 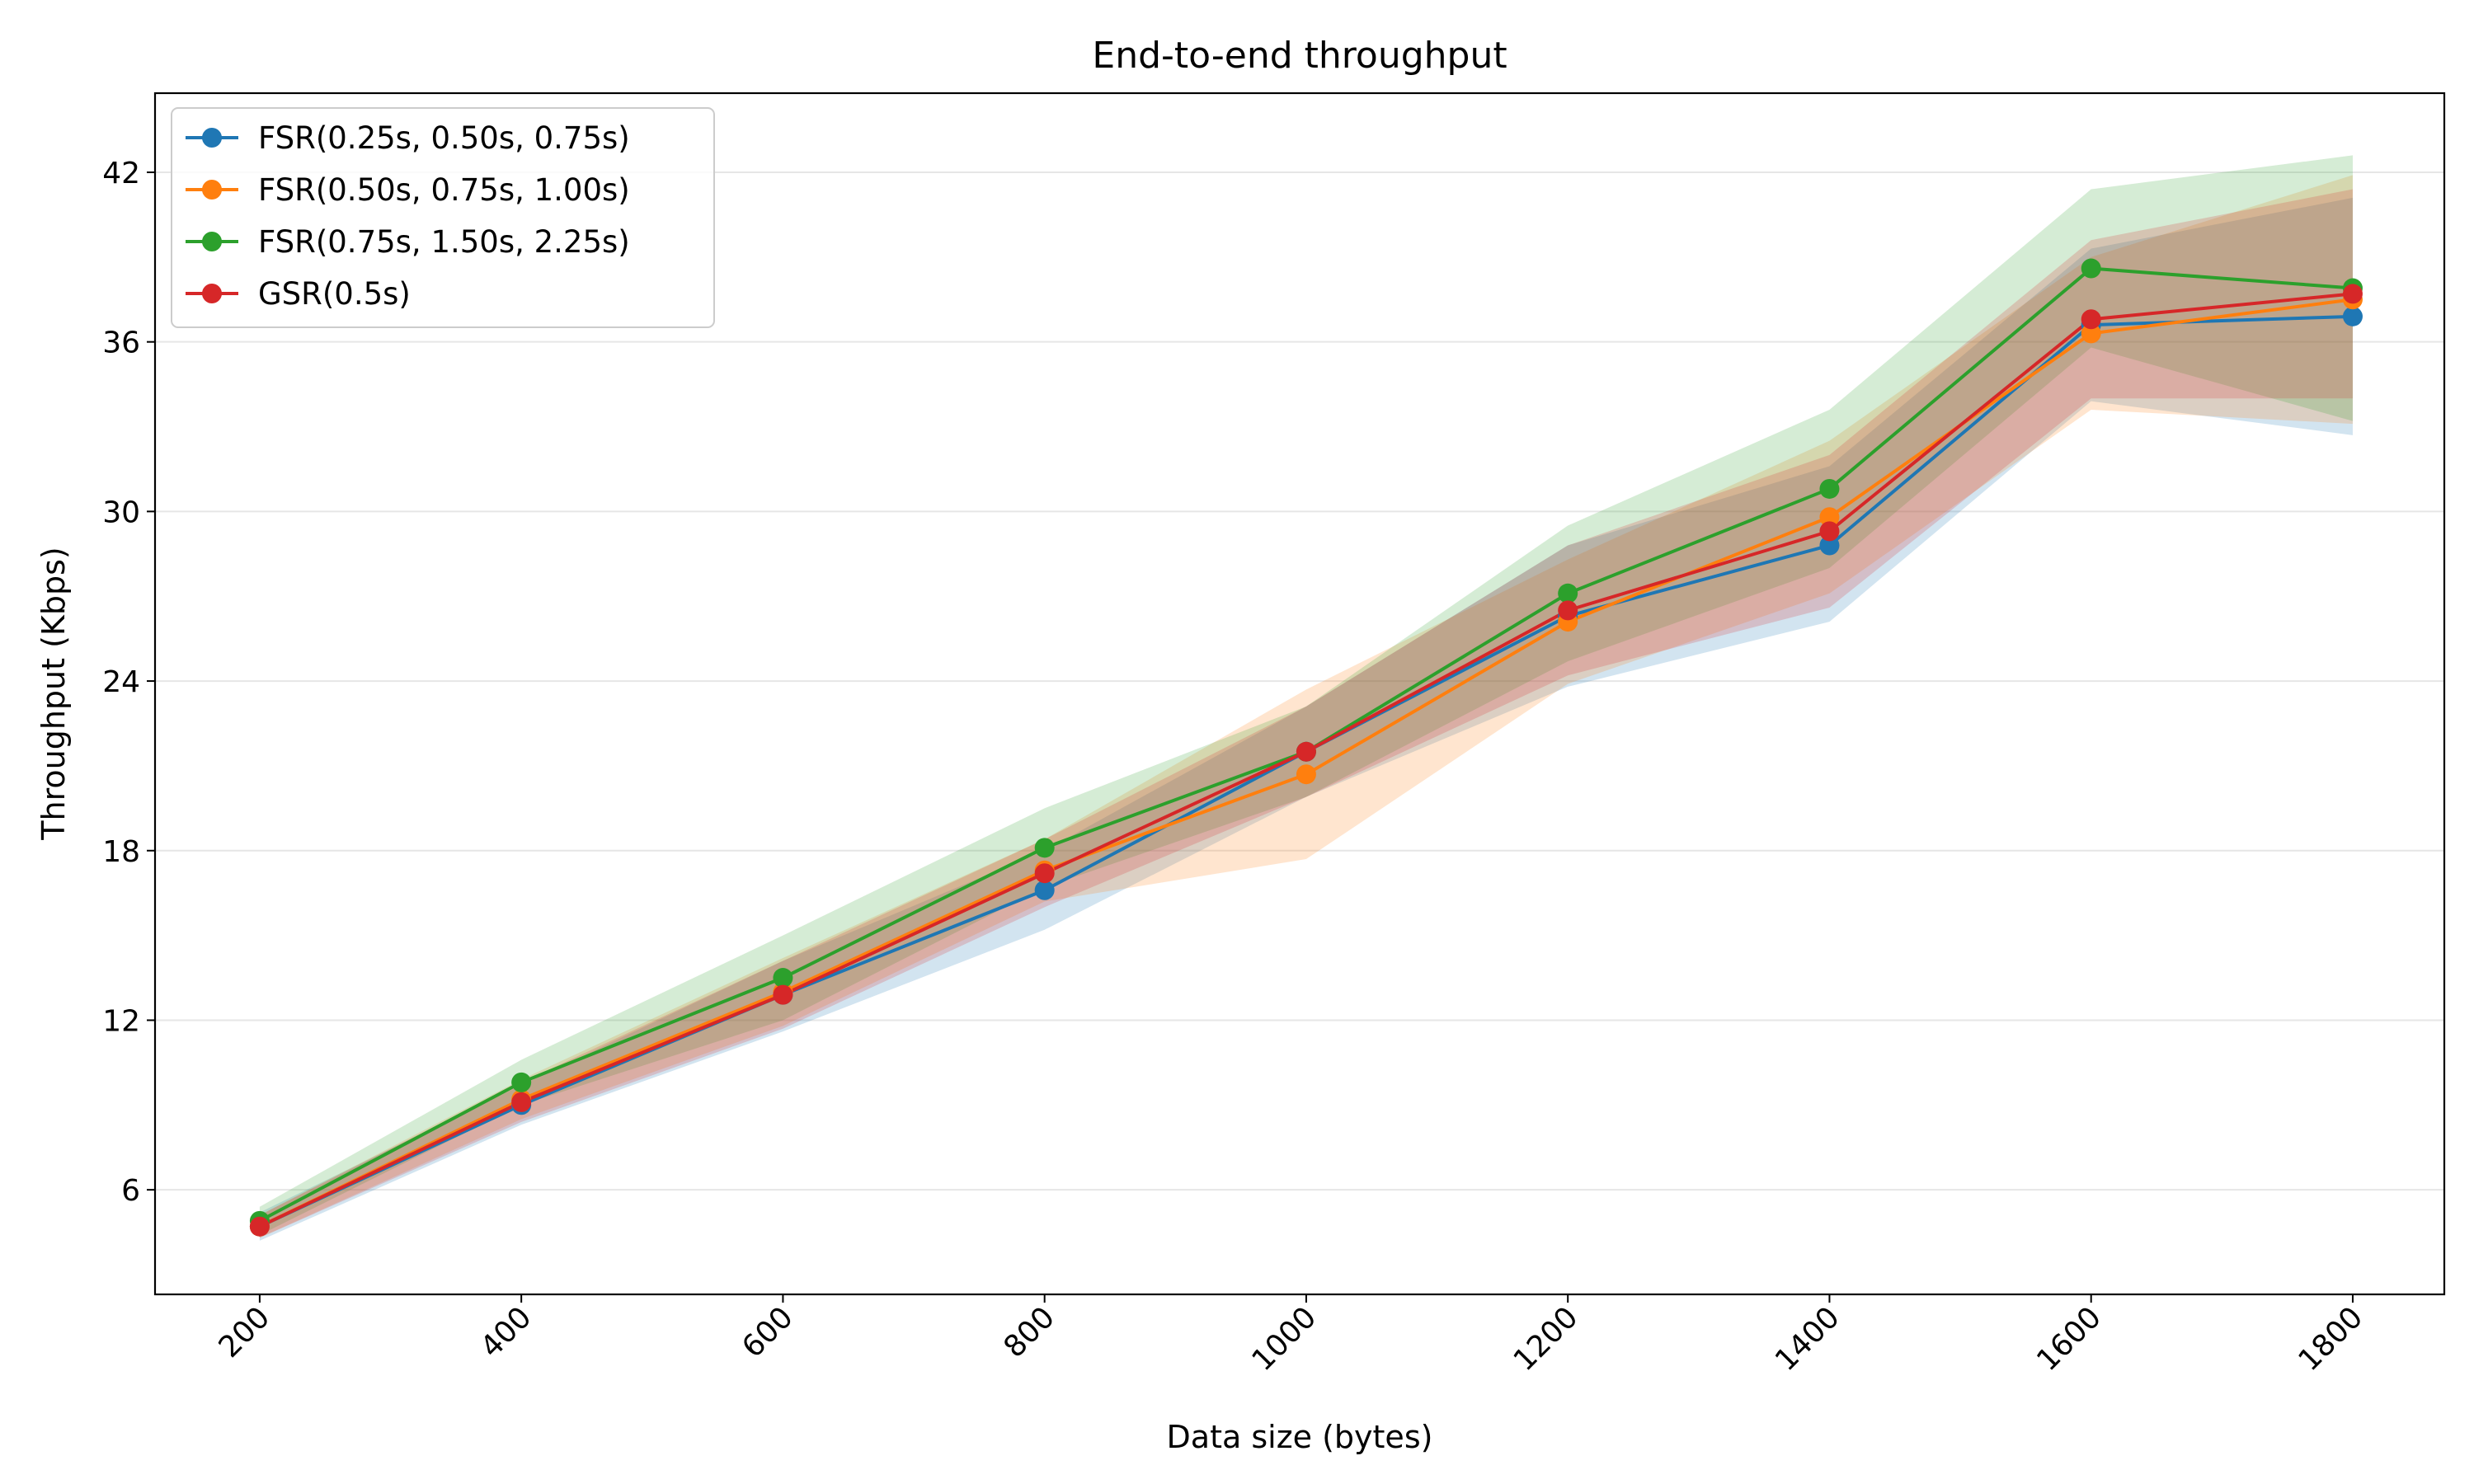 What do you see at coordinates (121, 682) in the screenshot?
I see `y-tick-label: 24` at bounding box center [121, 682].